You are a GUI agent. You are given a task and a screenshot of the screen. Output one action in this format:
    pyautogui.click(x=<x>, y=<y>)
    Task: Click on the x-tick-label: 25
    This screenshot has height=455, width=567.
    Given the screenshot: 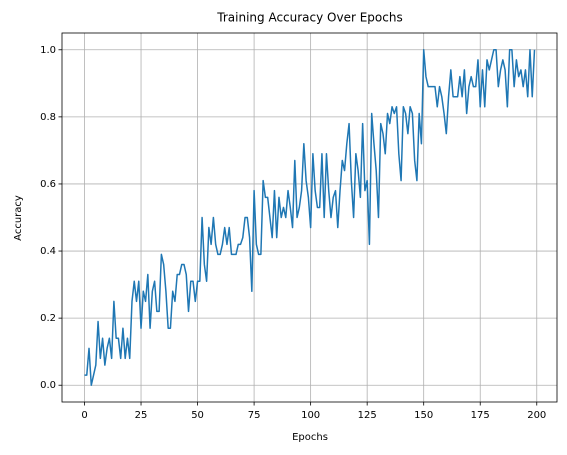 What is the action you would take?
    pyautogui.click(x=141, y=415)
    